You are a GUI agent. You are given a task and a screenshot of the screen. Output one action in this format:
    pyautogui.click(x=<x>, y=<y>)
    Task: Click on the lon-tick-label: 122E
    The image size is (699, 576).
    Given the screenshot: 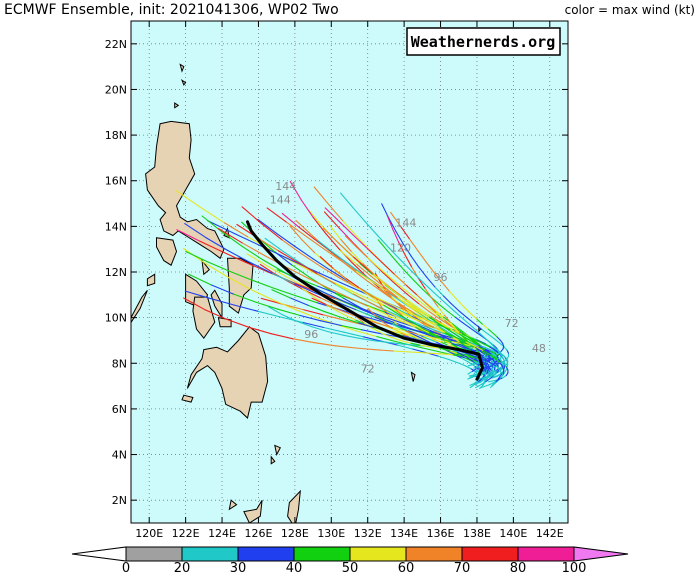 What is the action you would take?
    pyautogui.click(x=186, y=533)
    